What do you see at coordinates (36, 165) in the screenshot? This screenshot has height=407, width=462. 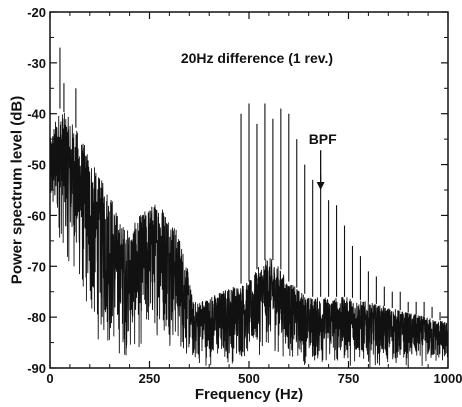 I see `y-tick-label: -50` at bounding box center [36, 165].